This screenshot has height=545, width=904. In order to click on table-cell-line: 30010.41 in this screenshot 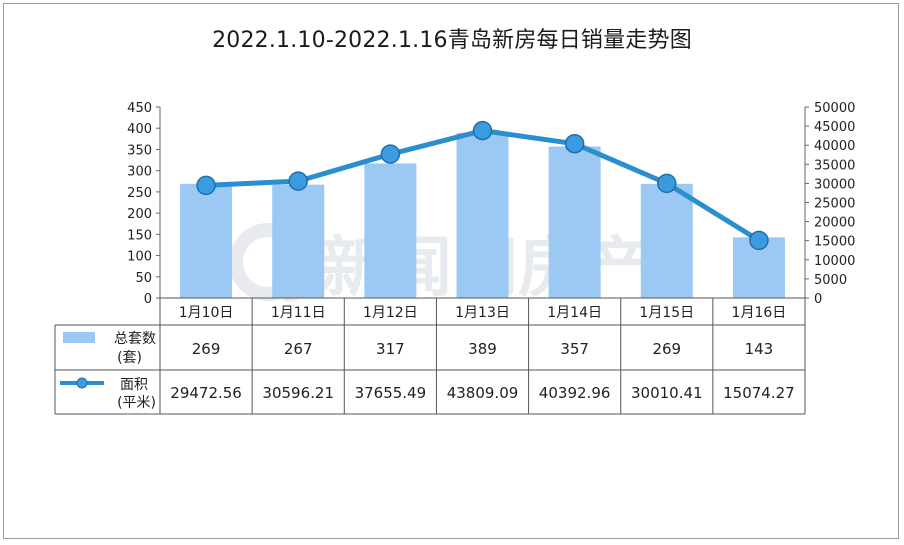, I will do `click(667, 393)`.